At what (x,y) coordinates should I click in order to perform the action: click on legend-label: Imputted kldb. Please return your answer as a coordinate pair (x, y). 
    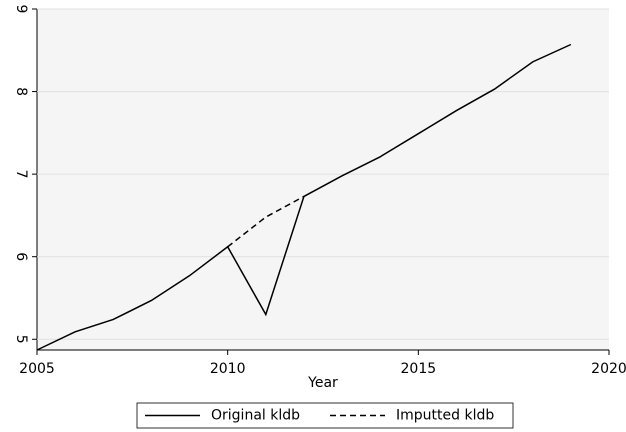
    Looking at the image, I should click on (445, 416).